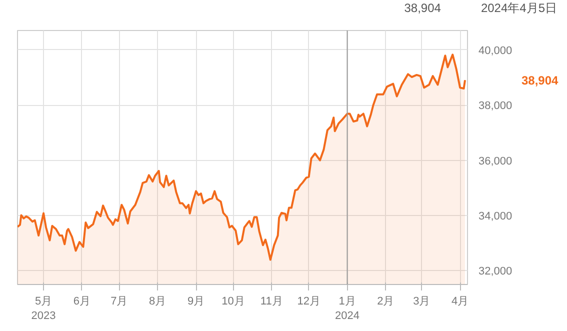 The height and width of the screenshot is (331, 567). I want to click on y-tick-label: 40,000, so click(495, 50).